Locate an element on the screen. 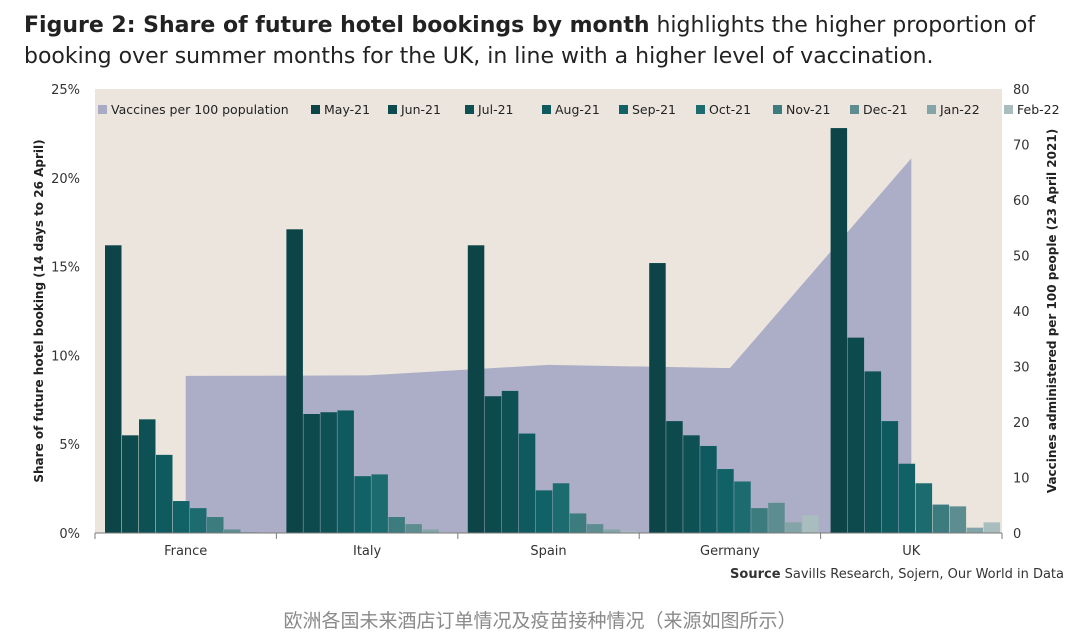 The width and height of the screenshot is (1080, 635). legend-label: Vaccines per 100 population is located at coordinates (200, 109).